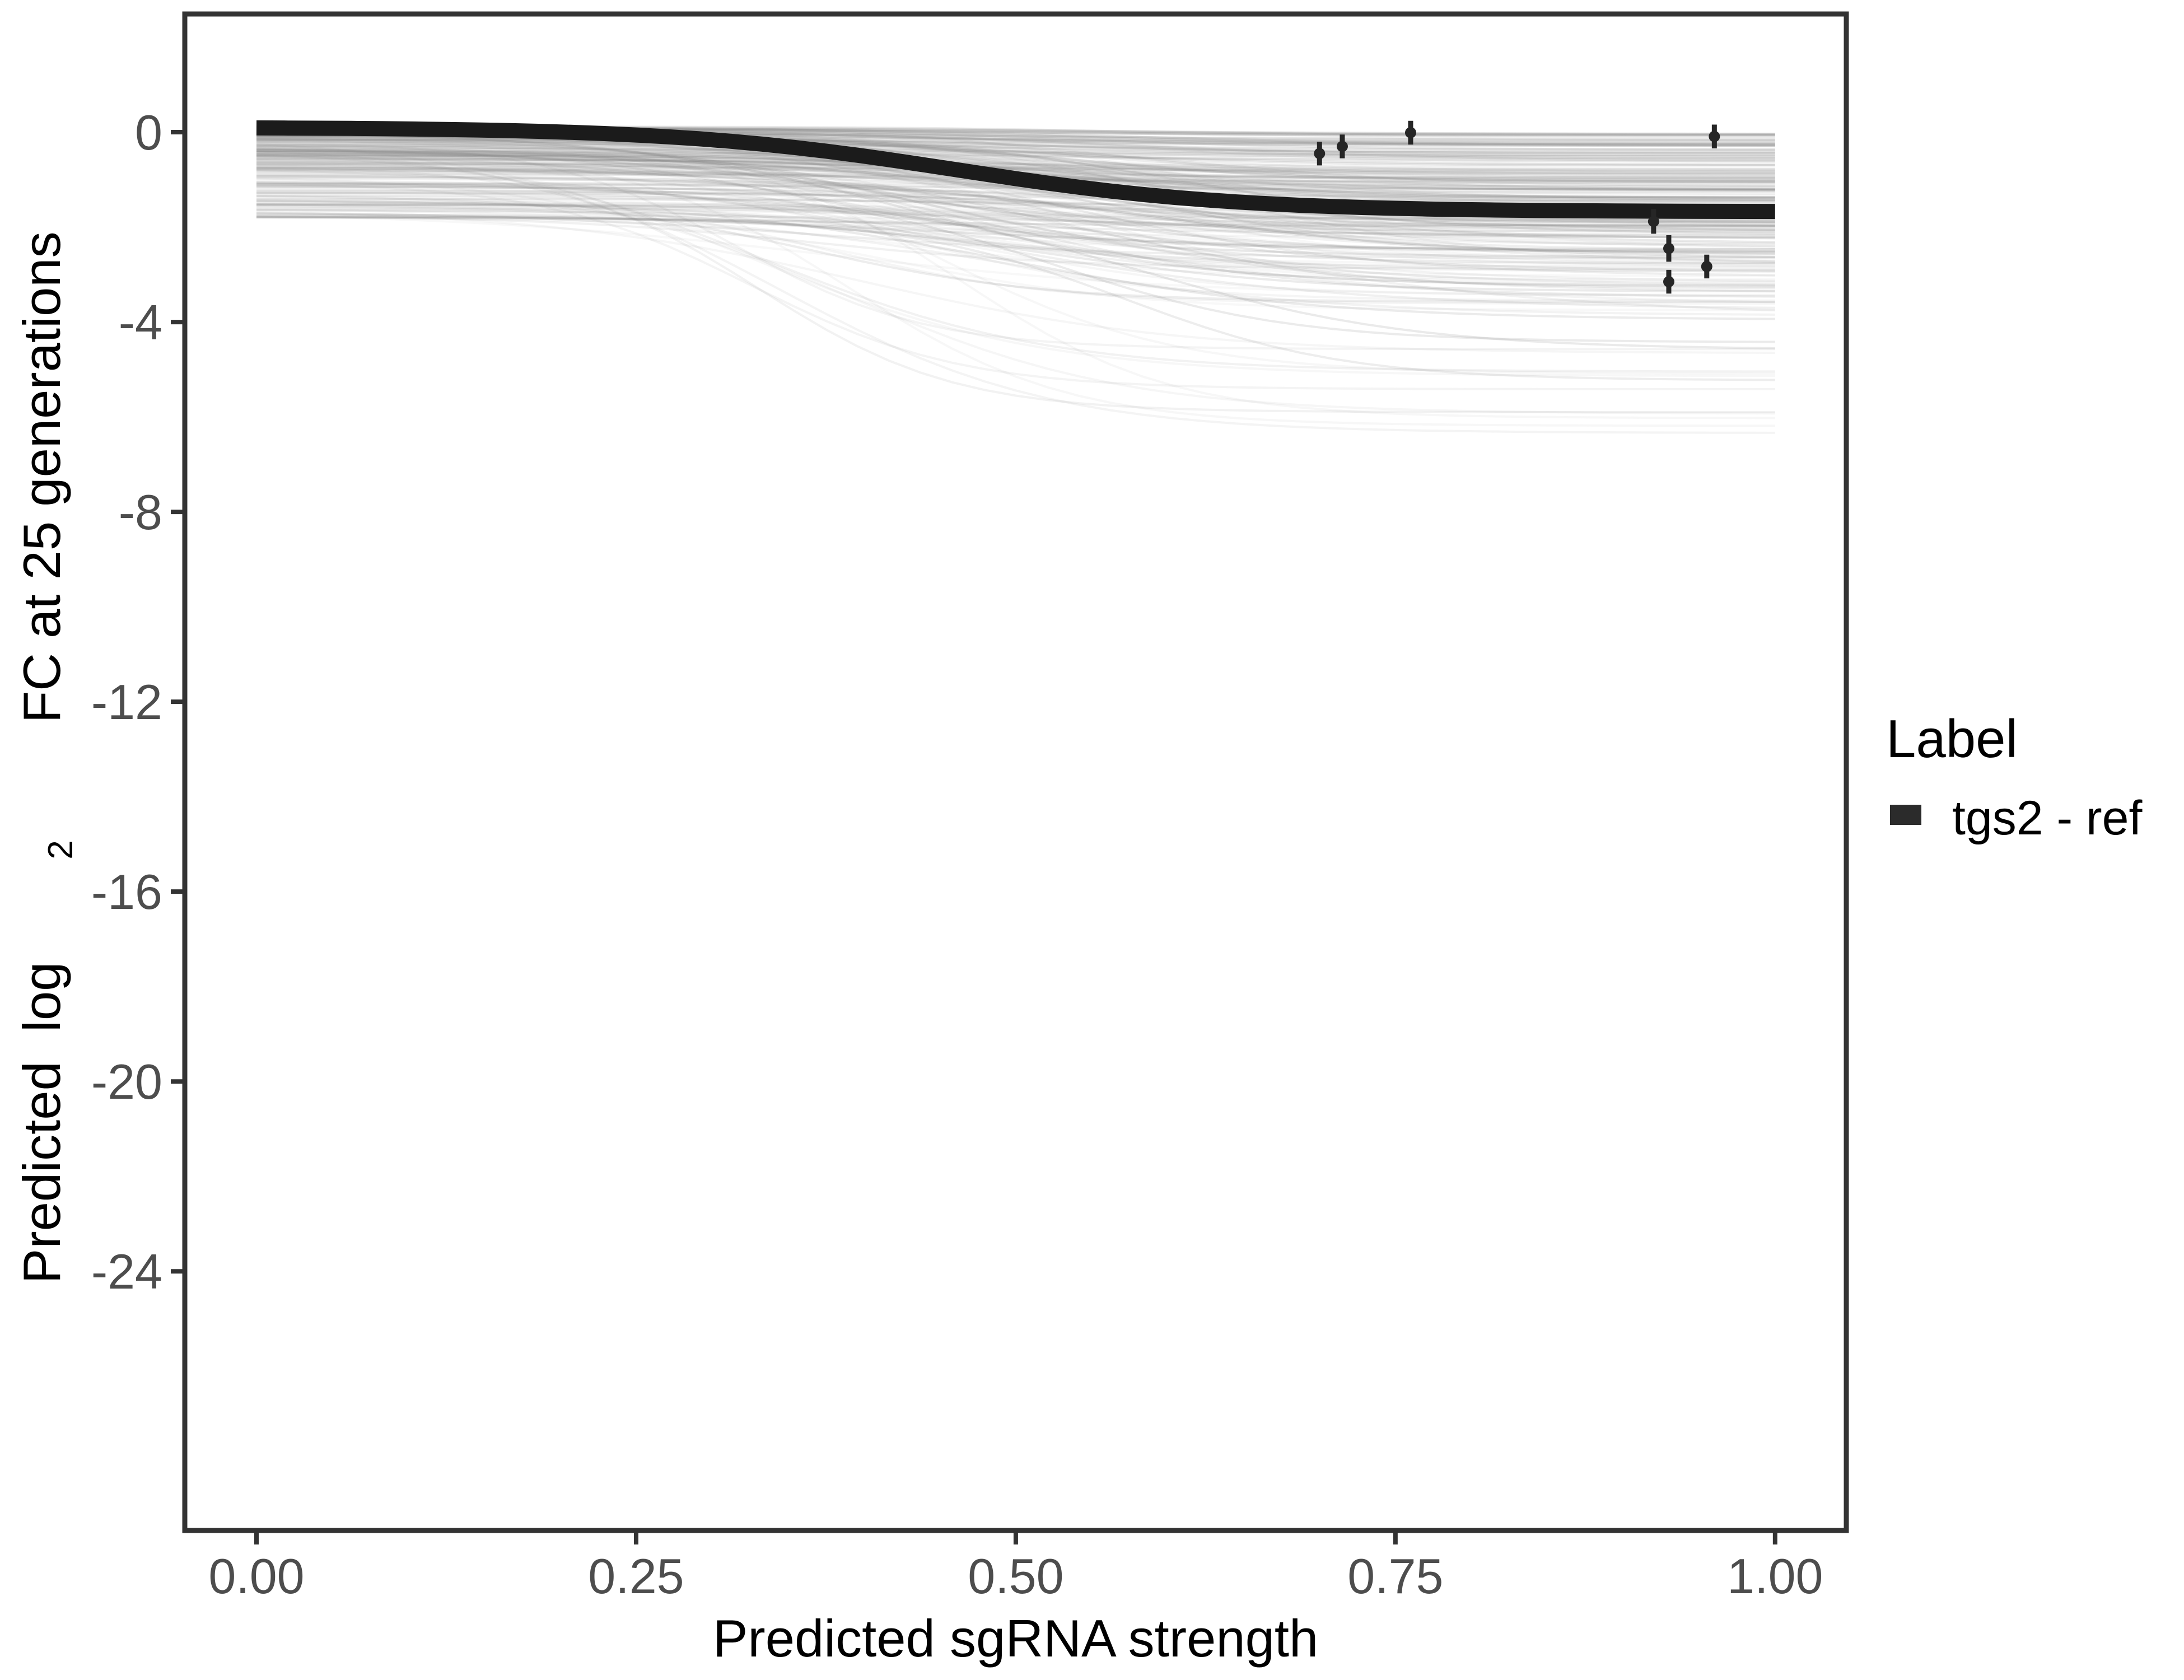 Image resolution: width=2184 pixels, height=1680 pixels. What do you see at coordinates (47, 772) in the screenshot?
I see `y-axis-title: Predicted log 2 FC at 25 generations` at bounding box center [47, 772].